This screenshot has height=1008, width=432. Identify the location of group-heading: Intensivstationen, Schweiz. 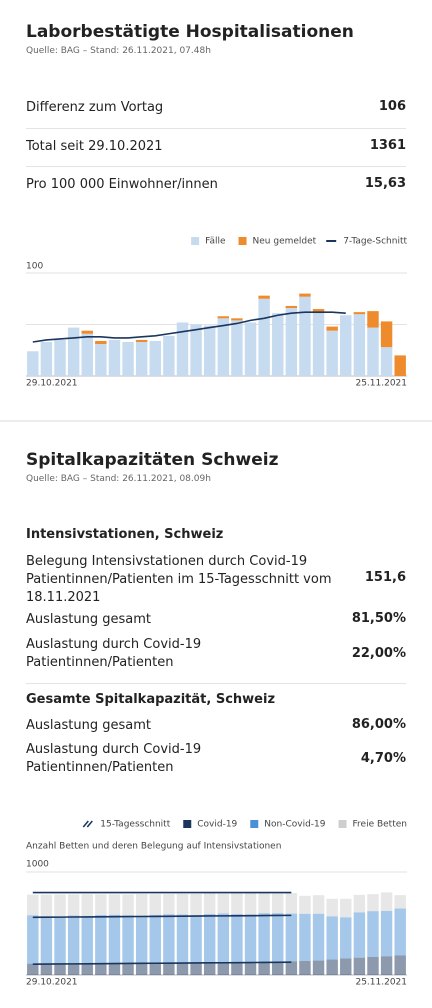
(125, 534).